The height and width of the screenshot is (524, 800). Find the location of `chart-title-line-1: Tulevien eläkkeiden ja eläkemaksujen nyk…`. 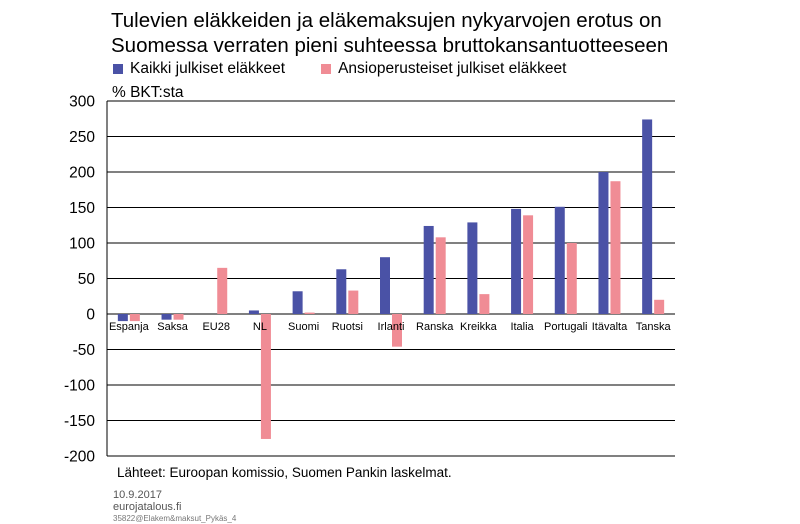

chart-title-line-1: Tulevien eläkkeiden ja eläkemaksujen nyk… is located at coordinates (386, 20).